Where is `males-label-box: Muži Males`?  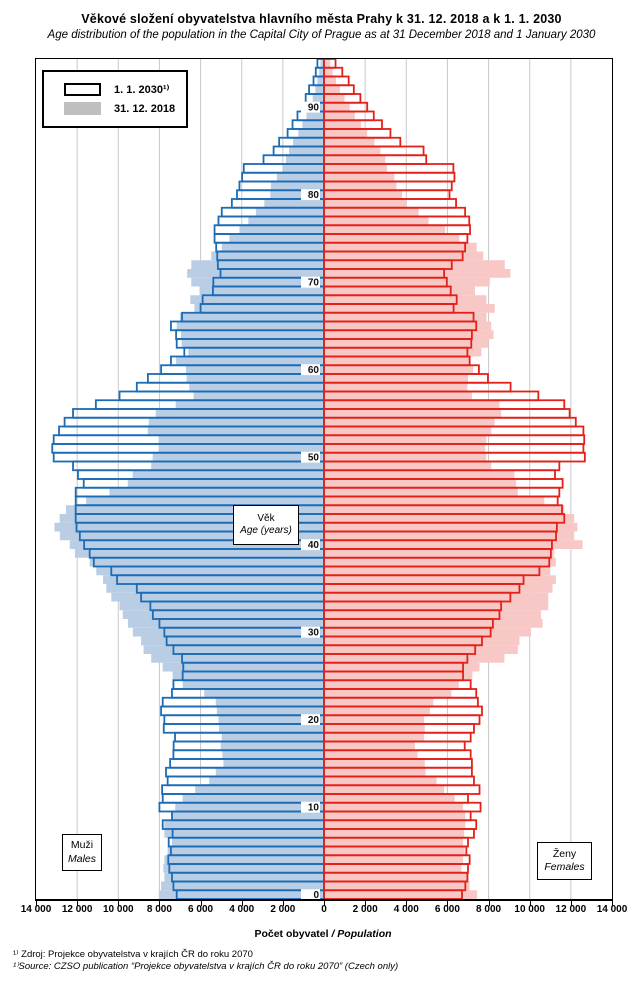 males-label-box: Muži Males is located at coordinates (82, 852).